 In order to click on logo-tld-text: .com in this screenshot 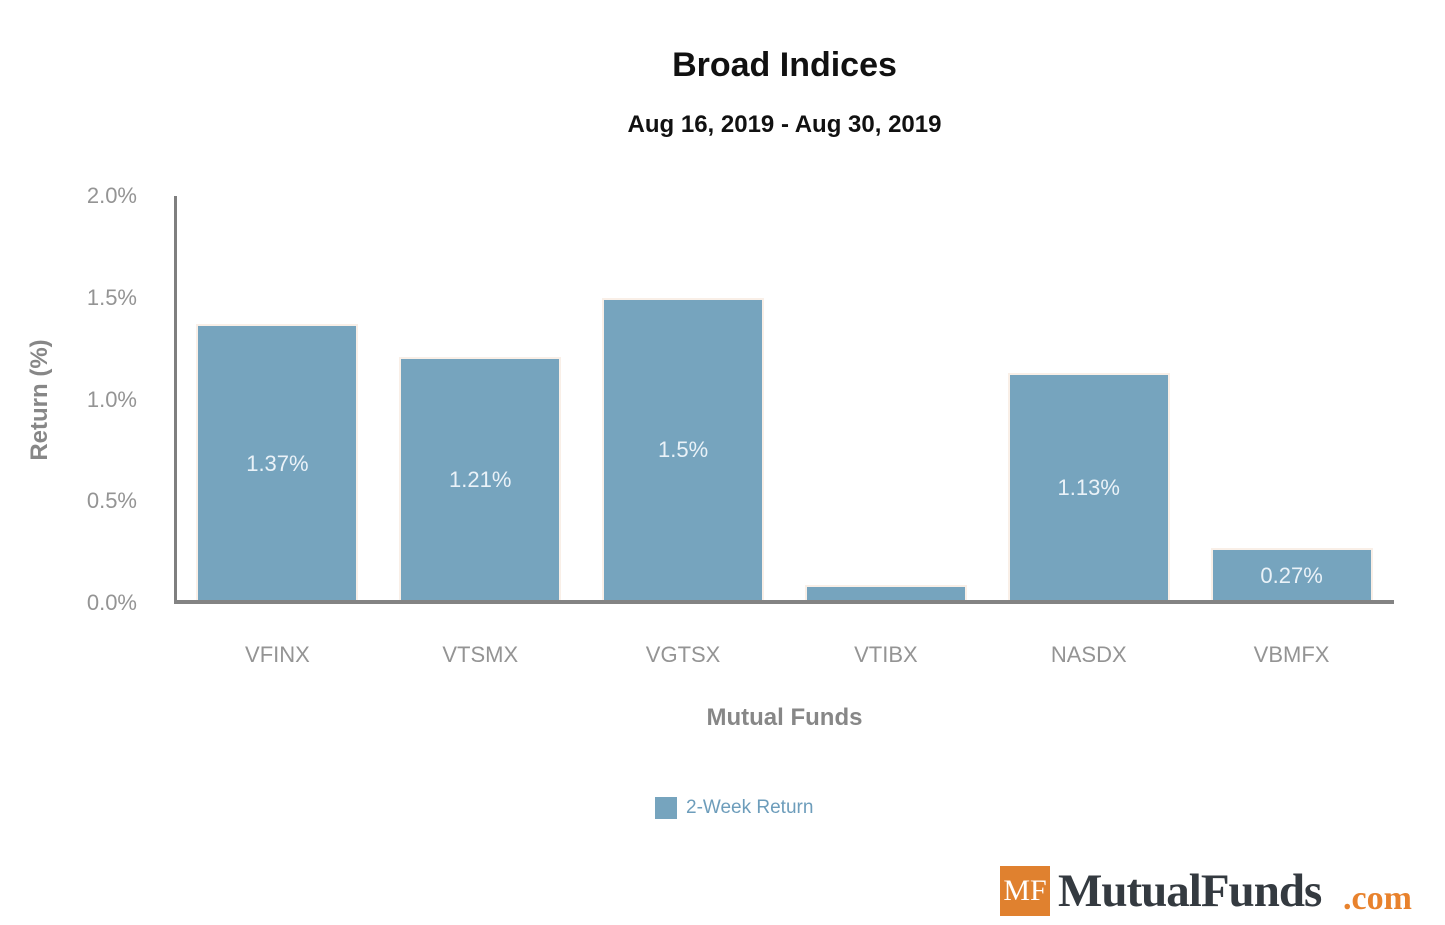, I will do `click(1377, 898)`.